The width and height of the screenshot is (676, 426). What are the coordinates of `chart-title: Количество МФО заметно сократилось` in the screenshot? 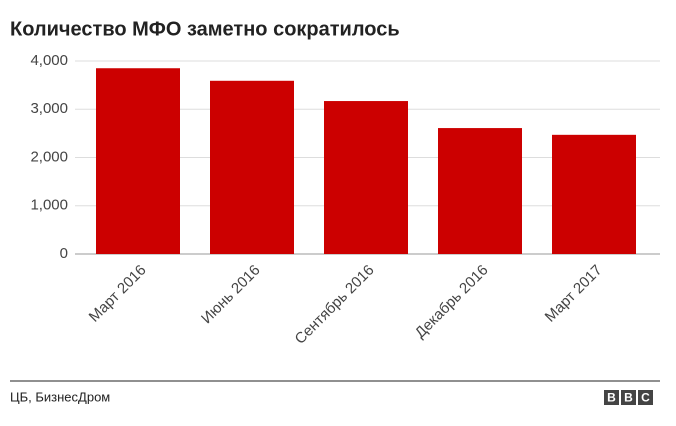 It's located at (205, 29).